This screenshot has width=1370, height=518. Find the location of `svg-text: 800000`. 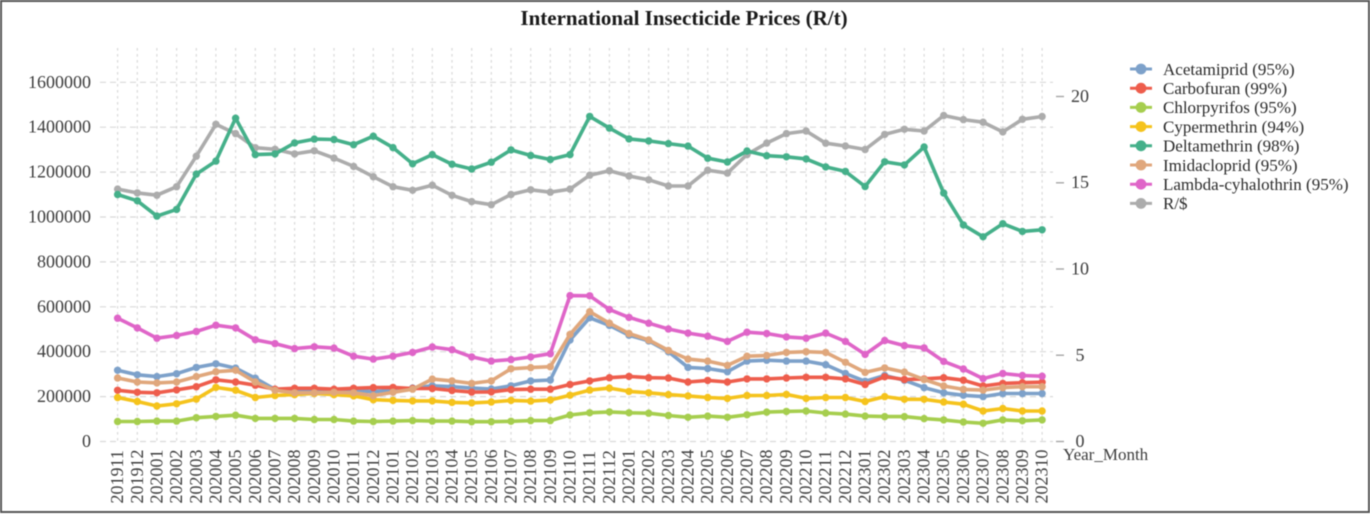

svg-text: 800000 is located at coordinates (64, 261).